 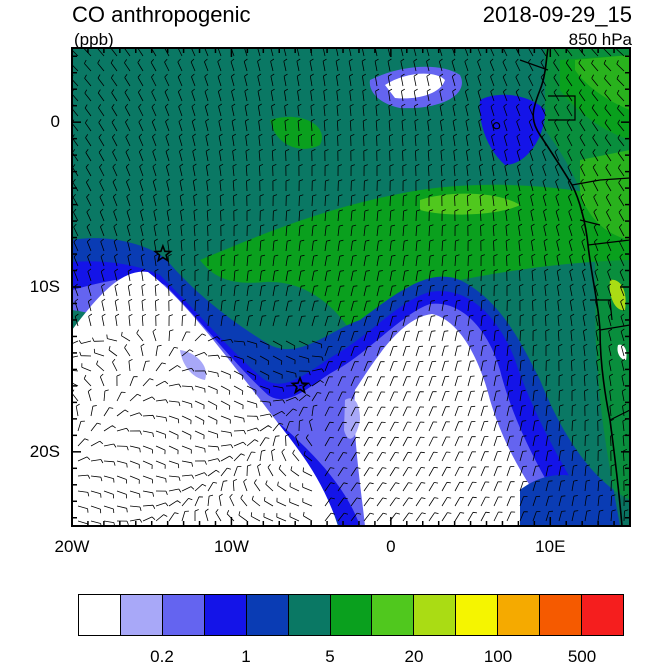 What do you see at coordinates (44, 451) in the screenshot?
I see `y-tick-label: 20S` at bounding box center [44, 451].